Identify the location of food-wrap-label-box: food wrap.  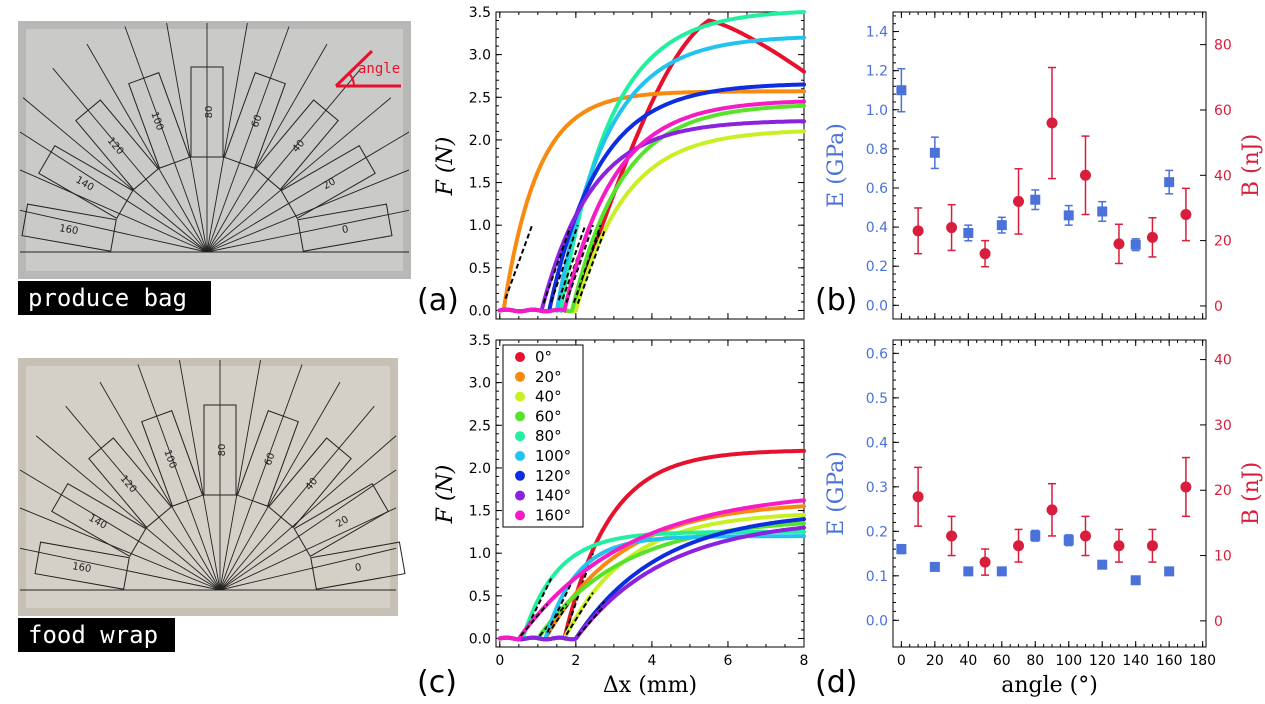
(96, 635).